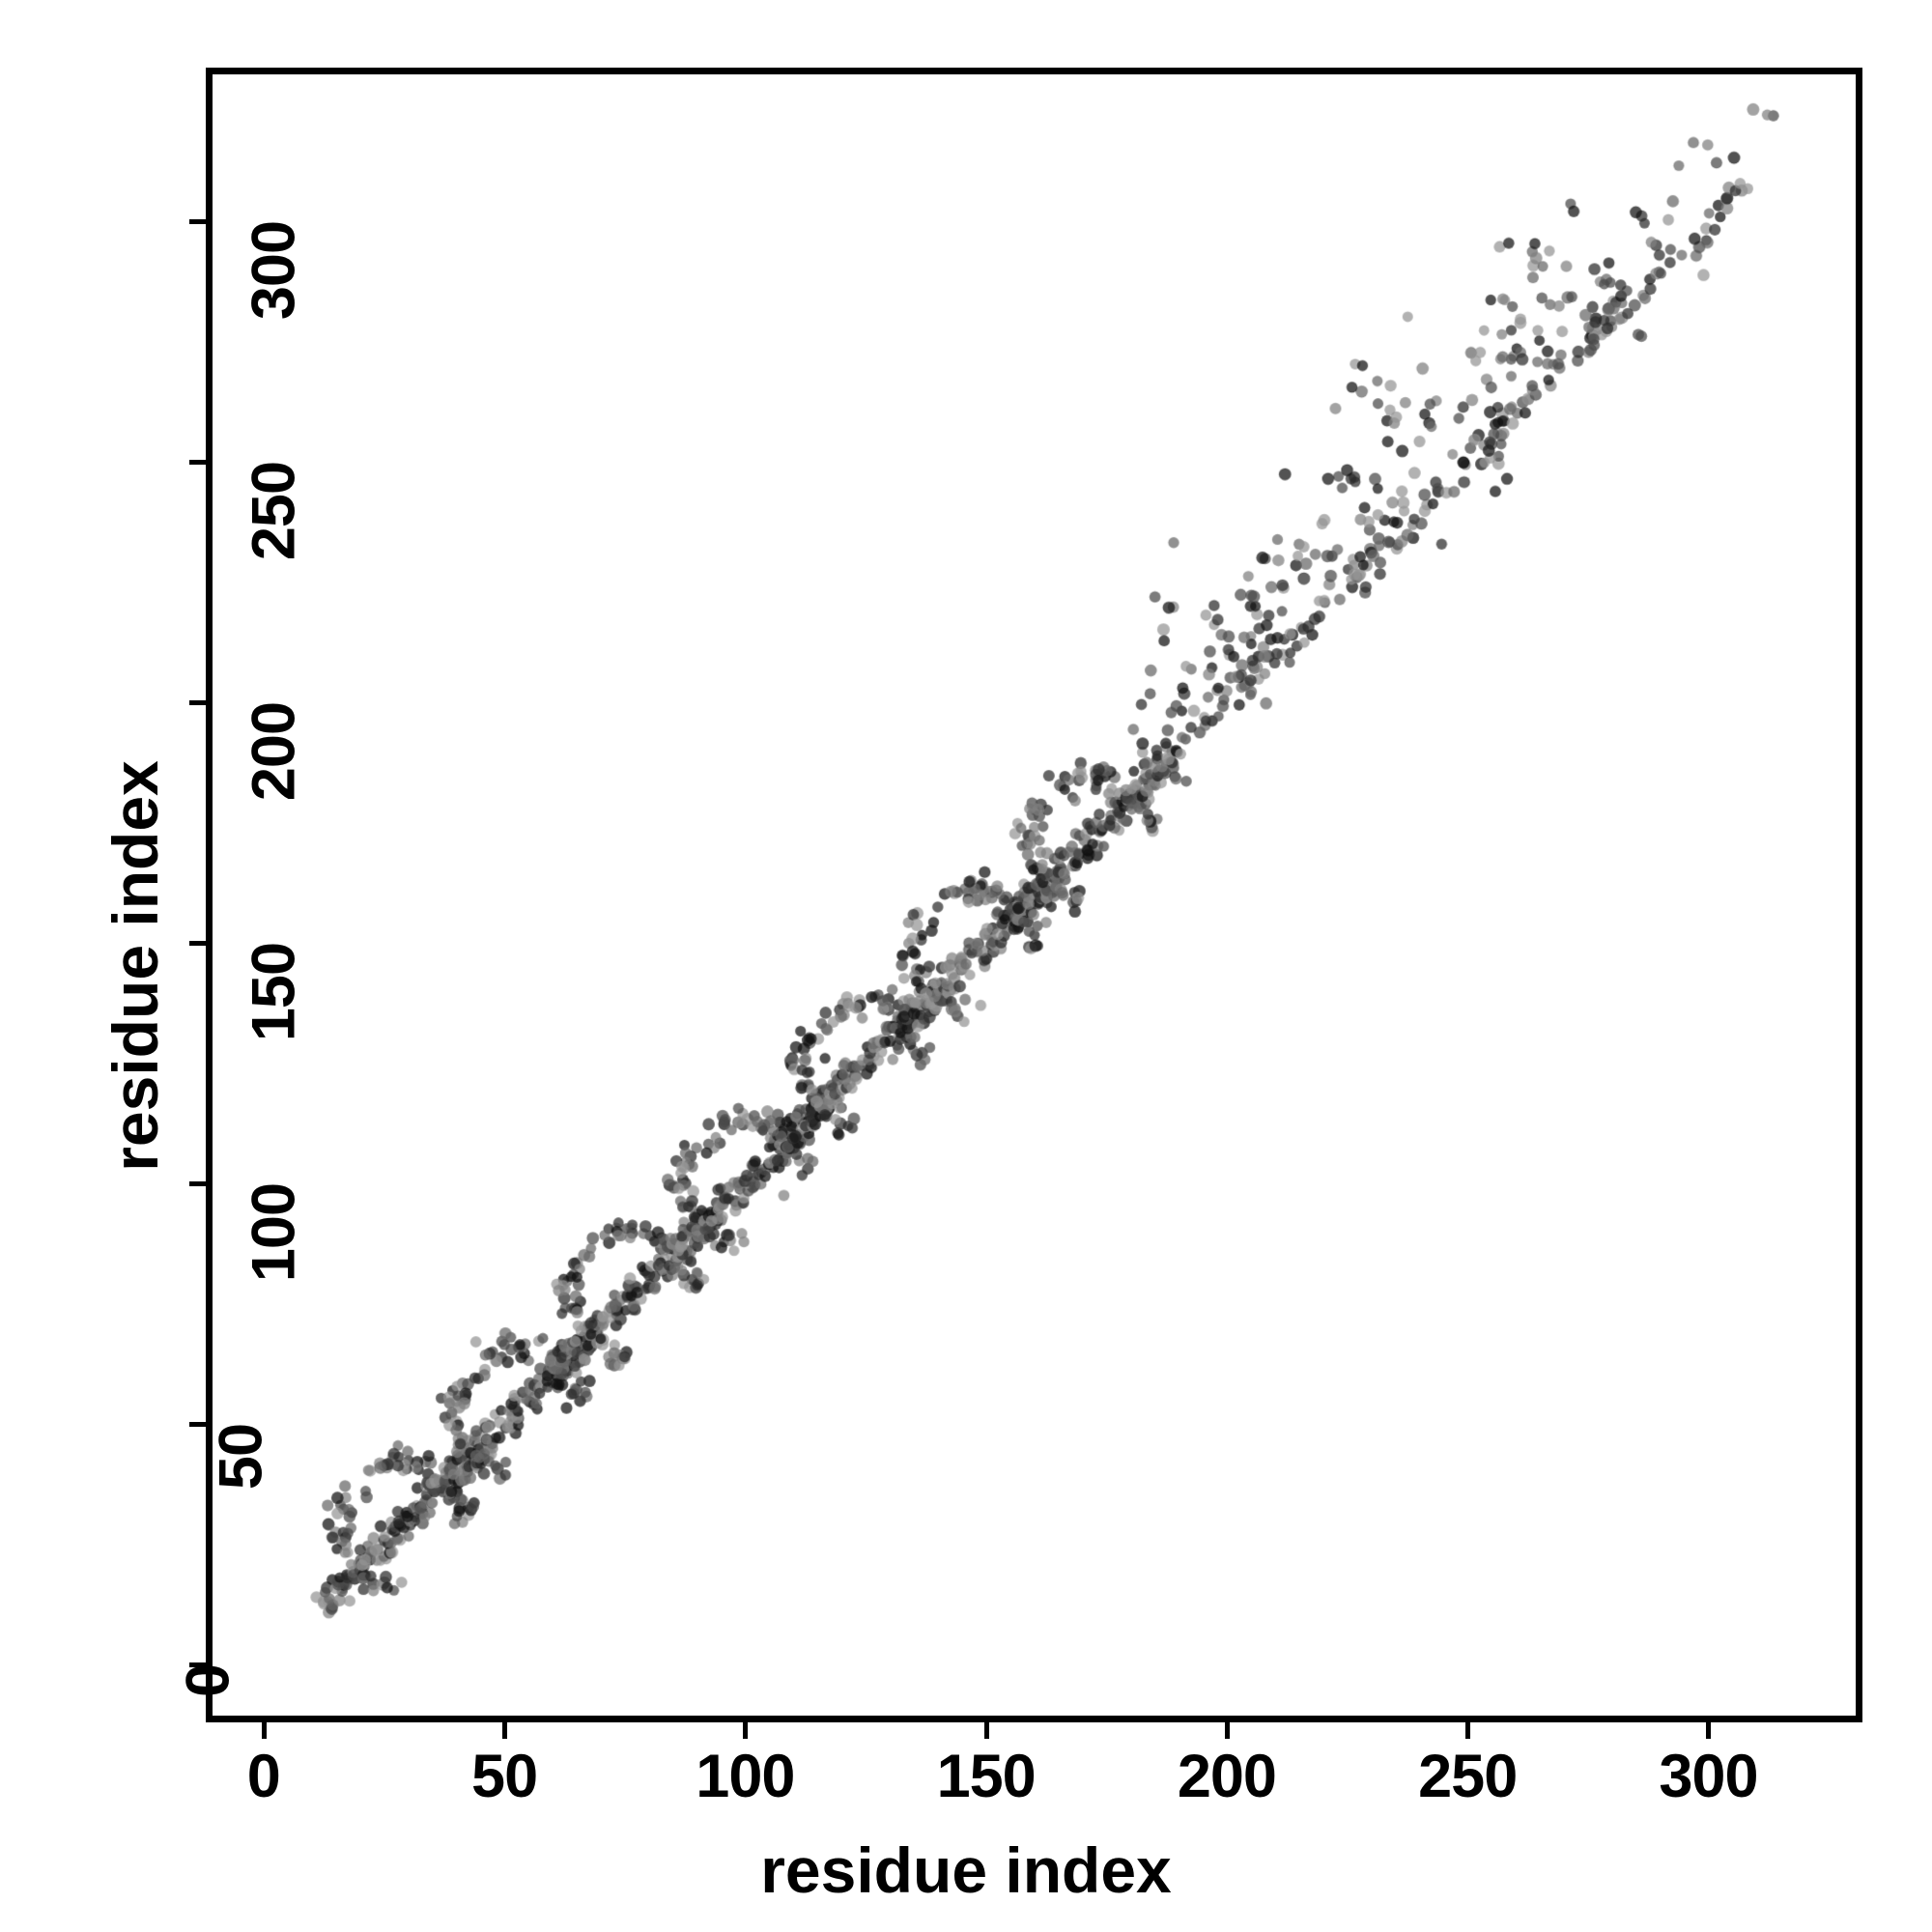  What do you see at coordinates (241, 1457) in the screenshot?
I see `y-tick-label-50: 50` at bounding box center [241, 1457].